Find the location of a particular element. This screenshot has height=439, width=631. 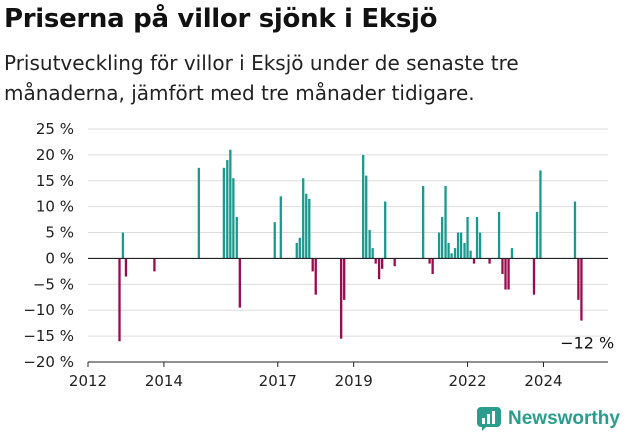

y-tick-label: 5 % is located at coordinates (59, 233).